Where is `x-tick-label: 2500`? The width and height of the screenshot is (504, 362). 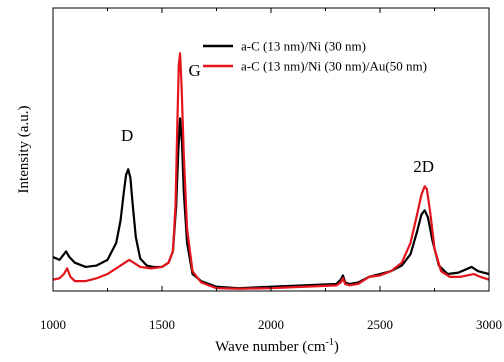
x-tick-label: 2500 is located at coordinates (380, 324).